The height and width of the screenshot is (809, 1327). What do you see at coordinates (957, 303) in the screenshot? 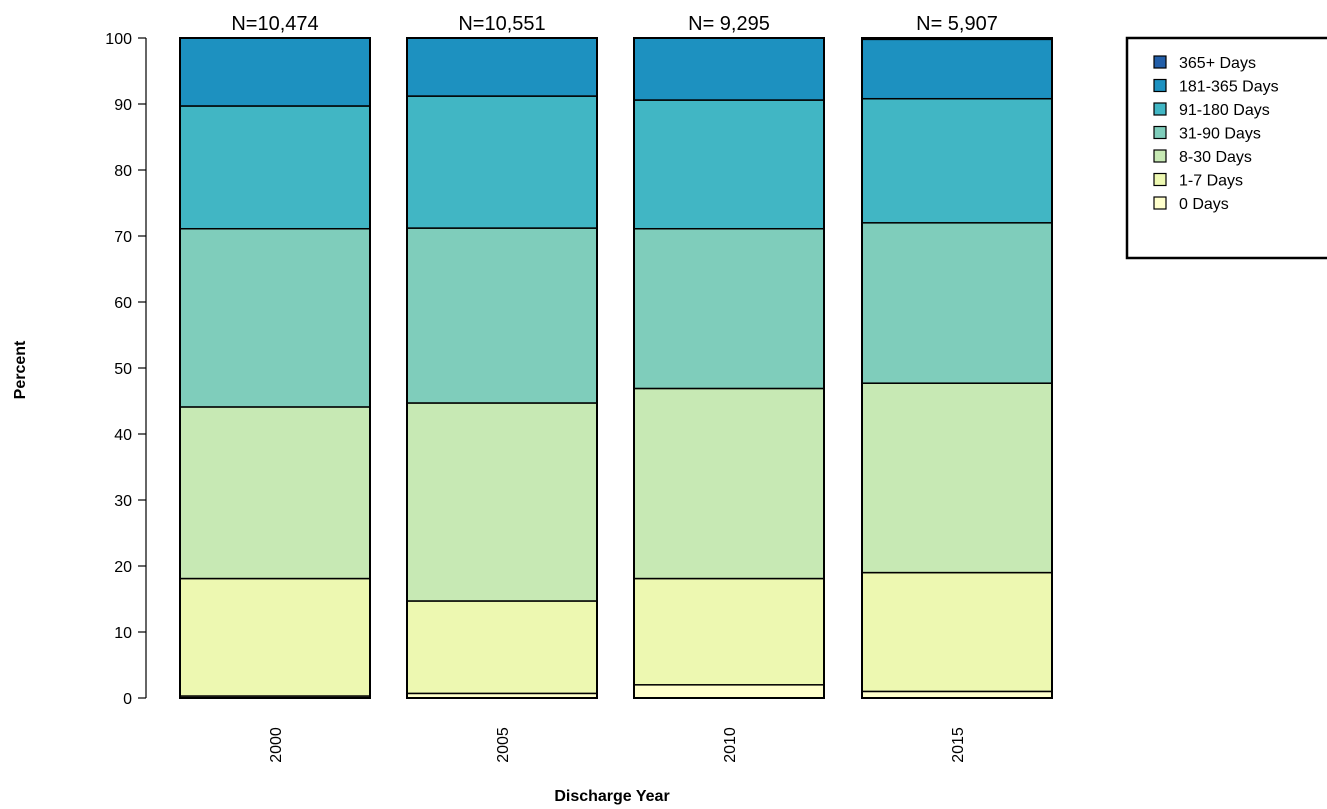
I see `bar-segment-2015-31-90-days` at bounding box center [957, 303].